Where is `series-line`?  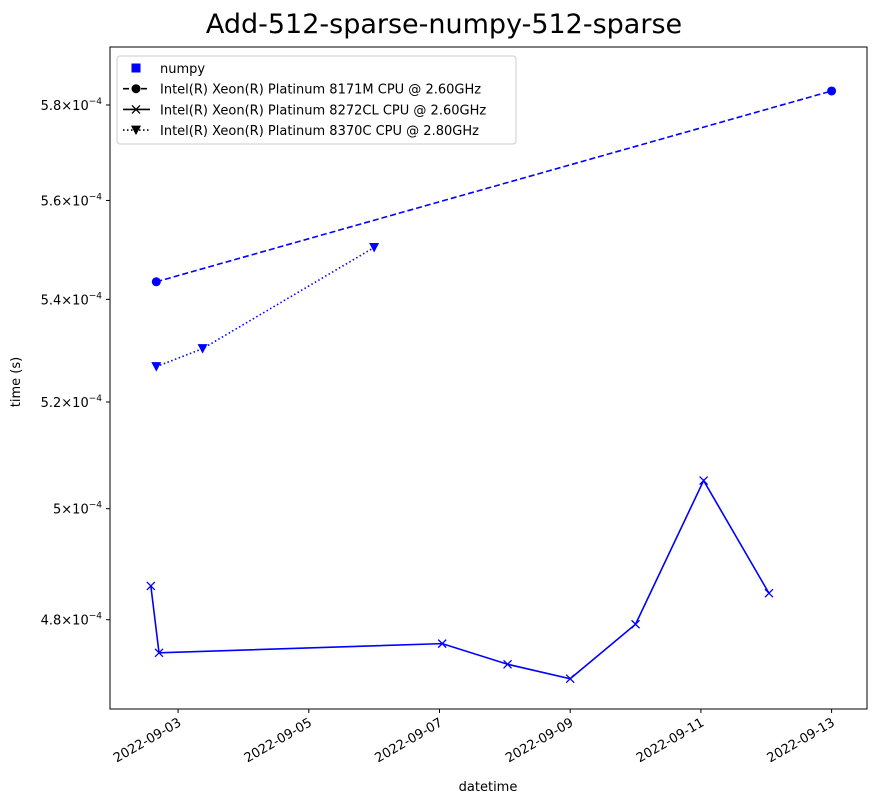
series-line is located at coordinates (265, 307).